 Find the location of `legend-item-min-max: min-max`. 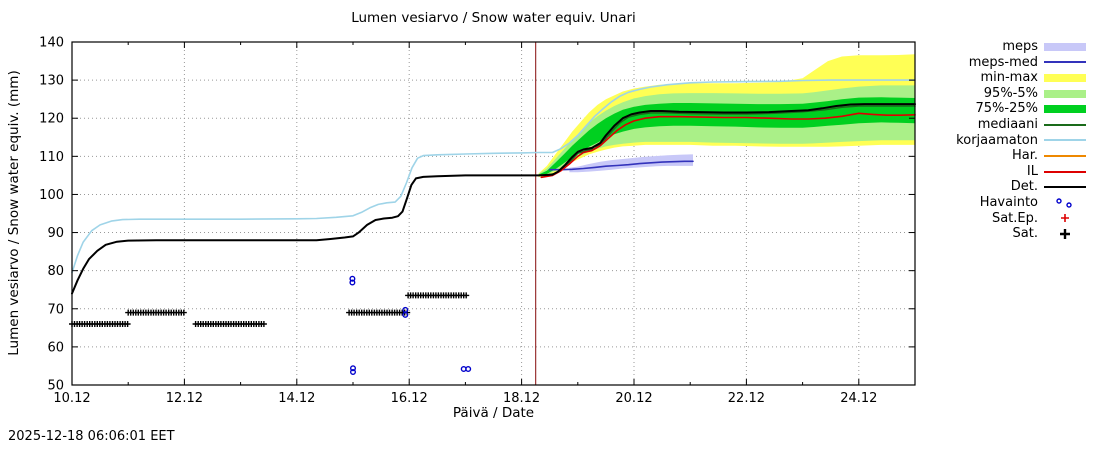

legend-item-min-max: min-max is located at coordinates (1014, 78).